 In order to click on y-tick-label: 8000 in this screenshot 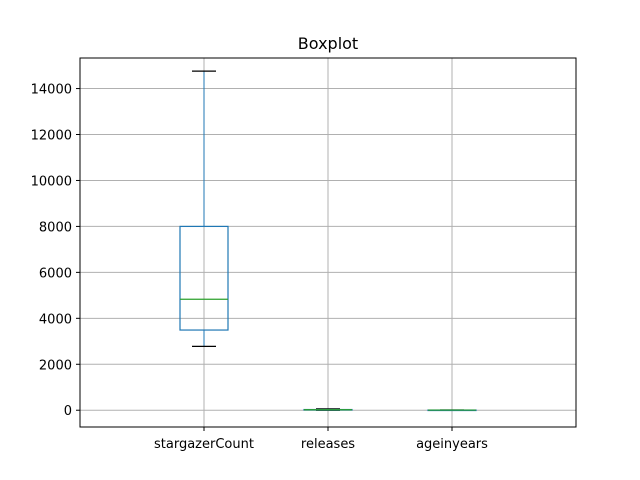, I will do `click(55, 227)`.